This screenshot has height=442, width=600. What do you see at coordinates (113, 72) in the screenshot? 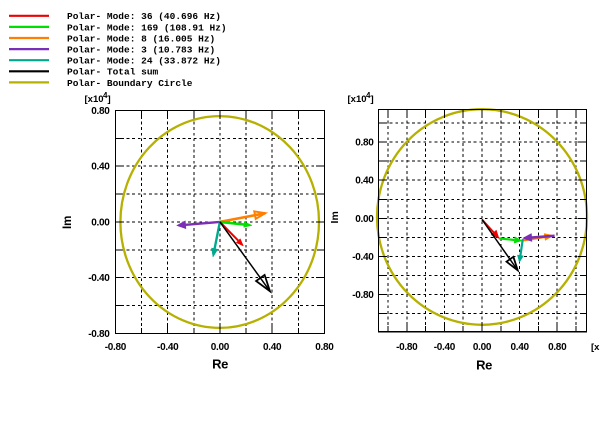
I see `svg-text: Polar- Total sum` at bounding box center [113, 72].